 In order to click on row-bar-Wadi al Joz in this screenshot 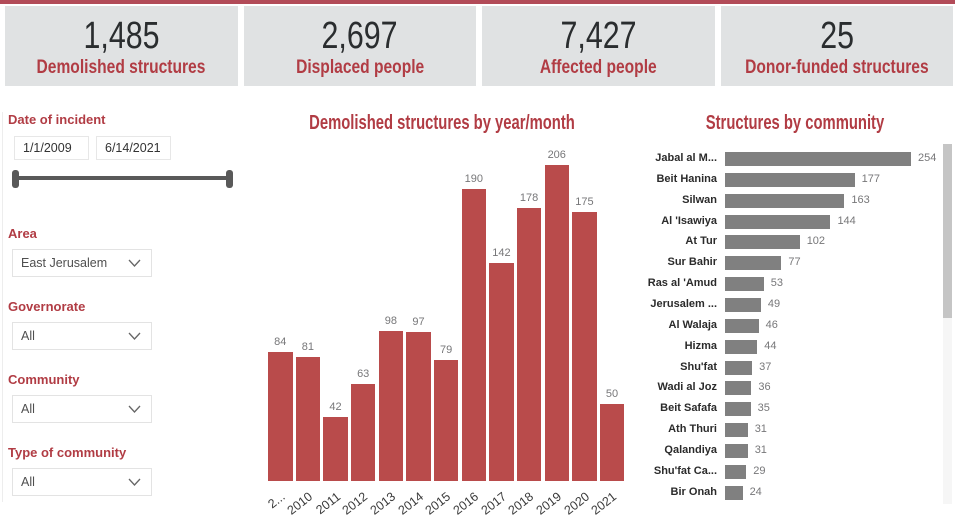, I will do `click(738, 388)`.